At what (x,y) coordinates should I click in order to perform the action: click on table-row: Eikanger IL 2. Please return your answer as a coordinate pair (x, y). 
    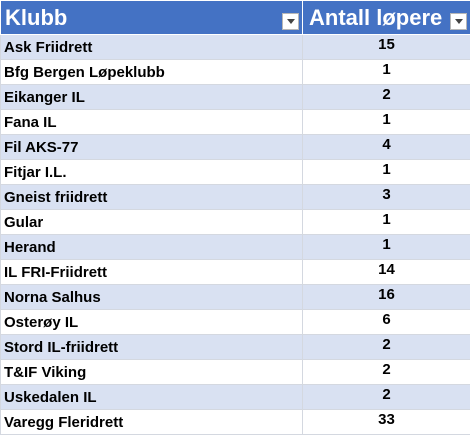
    Looking at the image, I should click on (235, 97).